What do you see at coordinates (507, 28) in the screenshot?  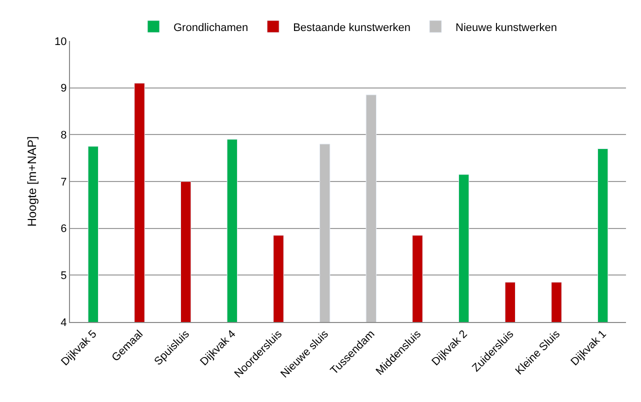 I see `legend-label: Nieuwe kunstwerken` at bounding box center [507, 28].